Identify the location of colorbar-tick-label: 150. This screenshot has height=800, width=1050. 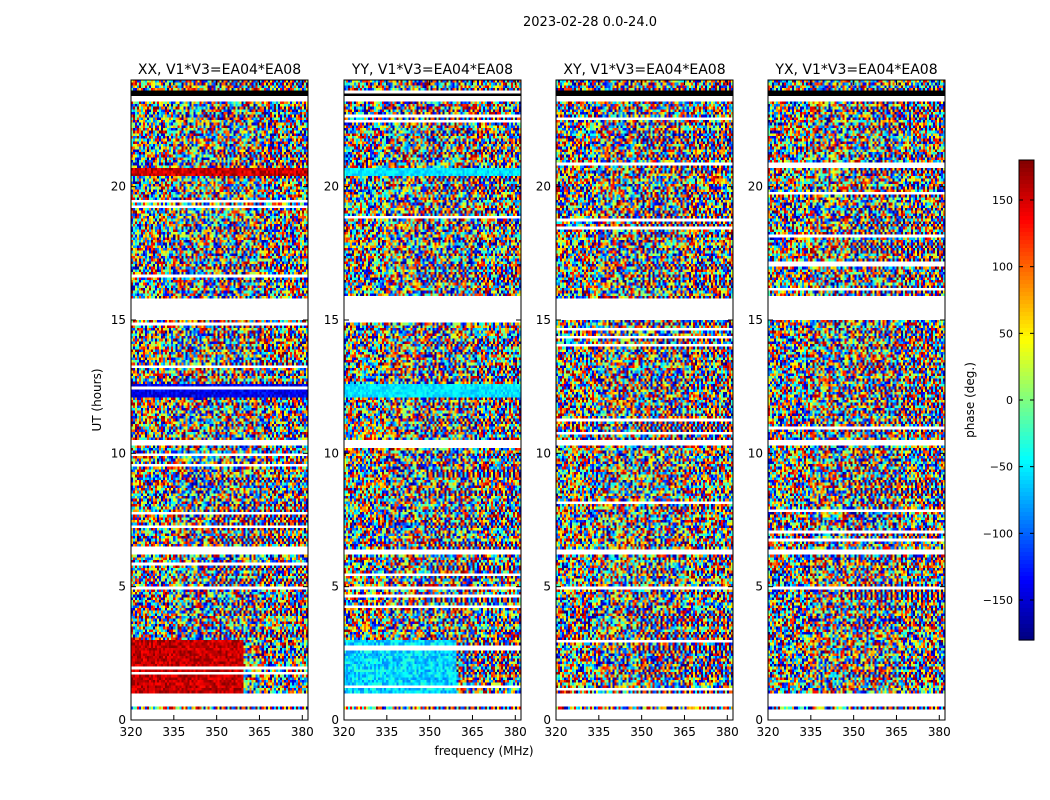
(1002, 200).